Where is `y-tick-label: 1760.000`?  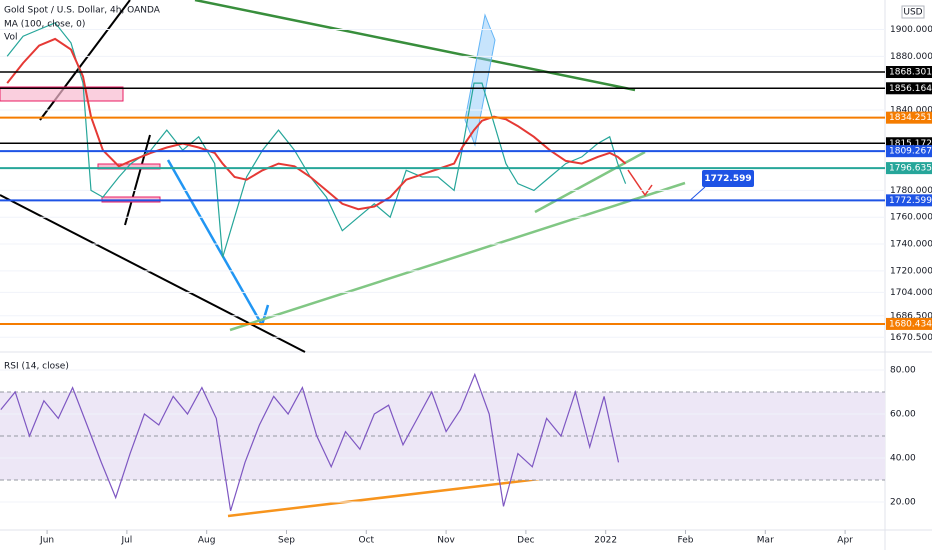
y-tick-label: 1760.000 is located at coordinates (911, 218).